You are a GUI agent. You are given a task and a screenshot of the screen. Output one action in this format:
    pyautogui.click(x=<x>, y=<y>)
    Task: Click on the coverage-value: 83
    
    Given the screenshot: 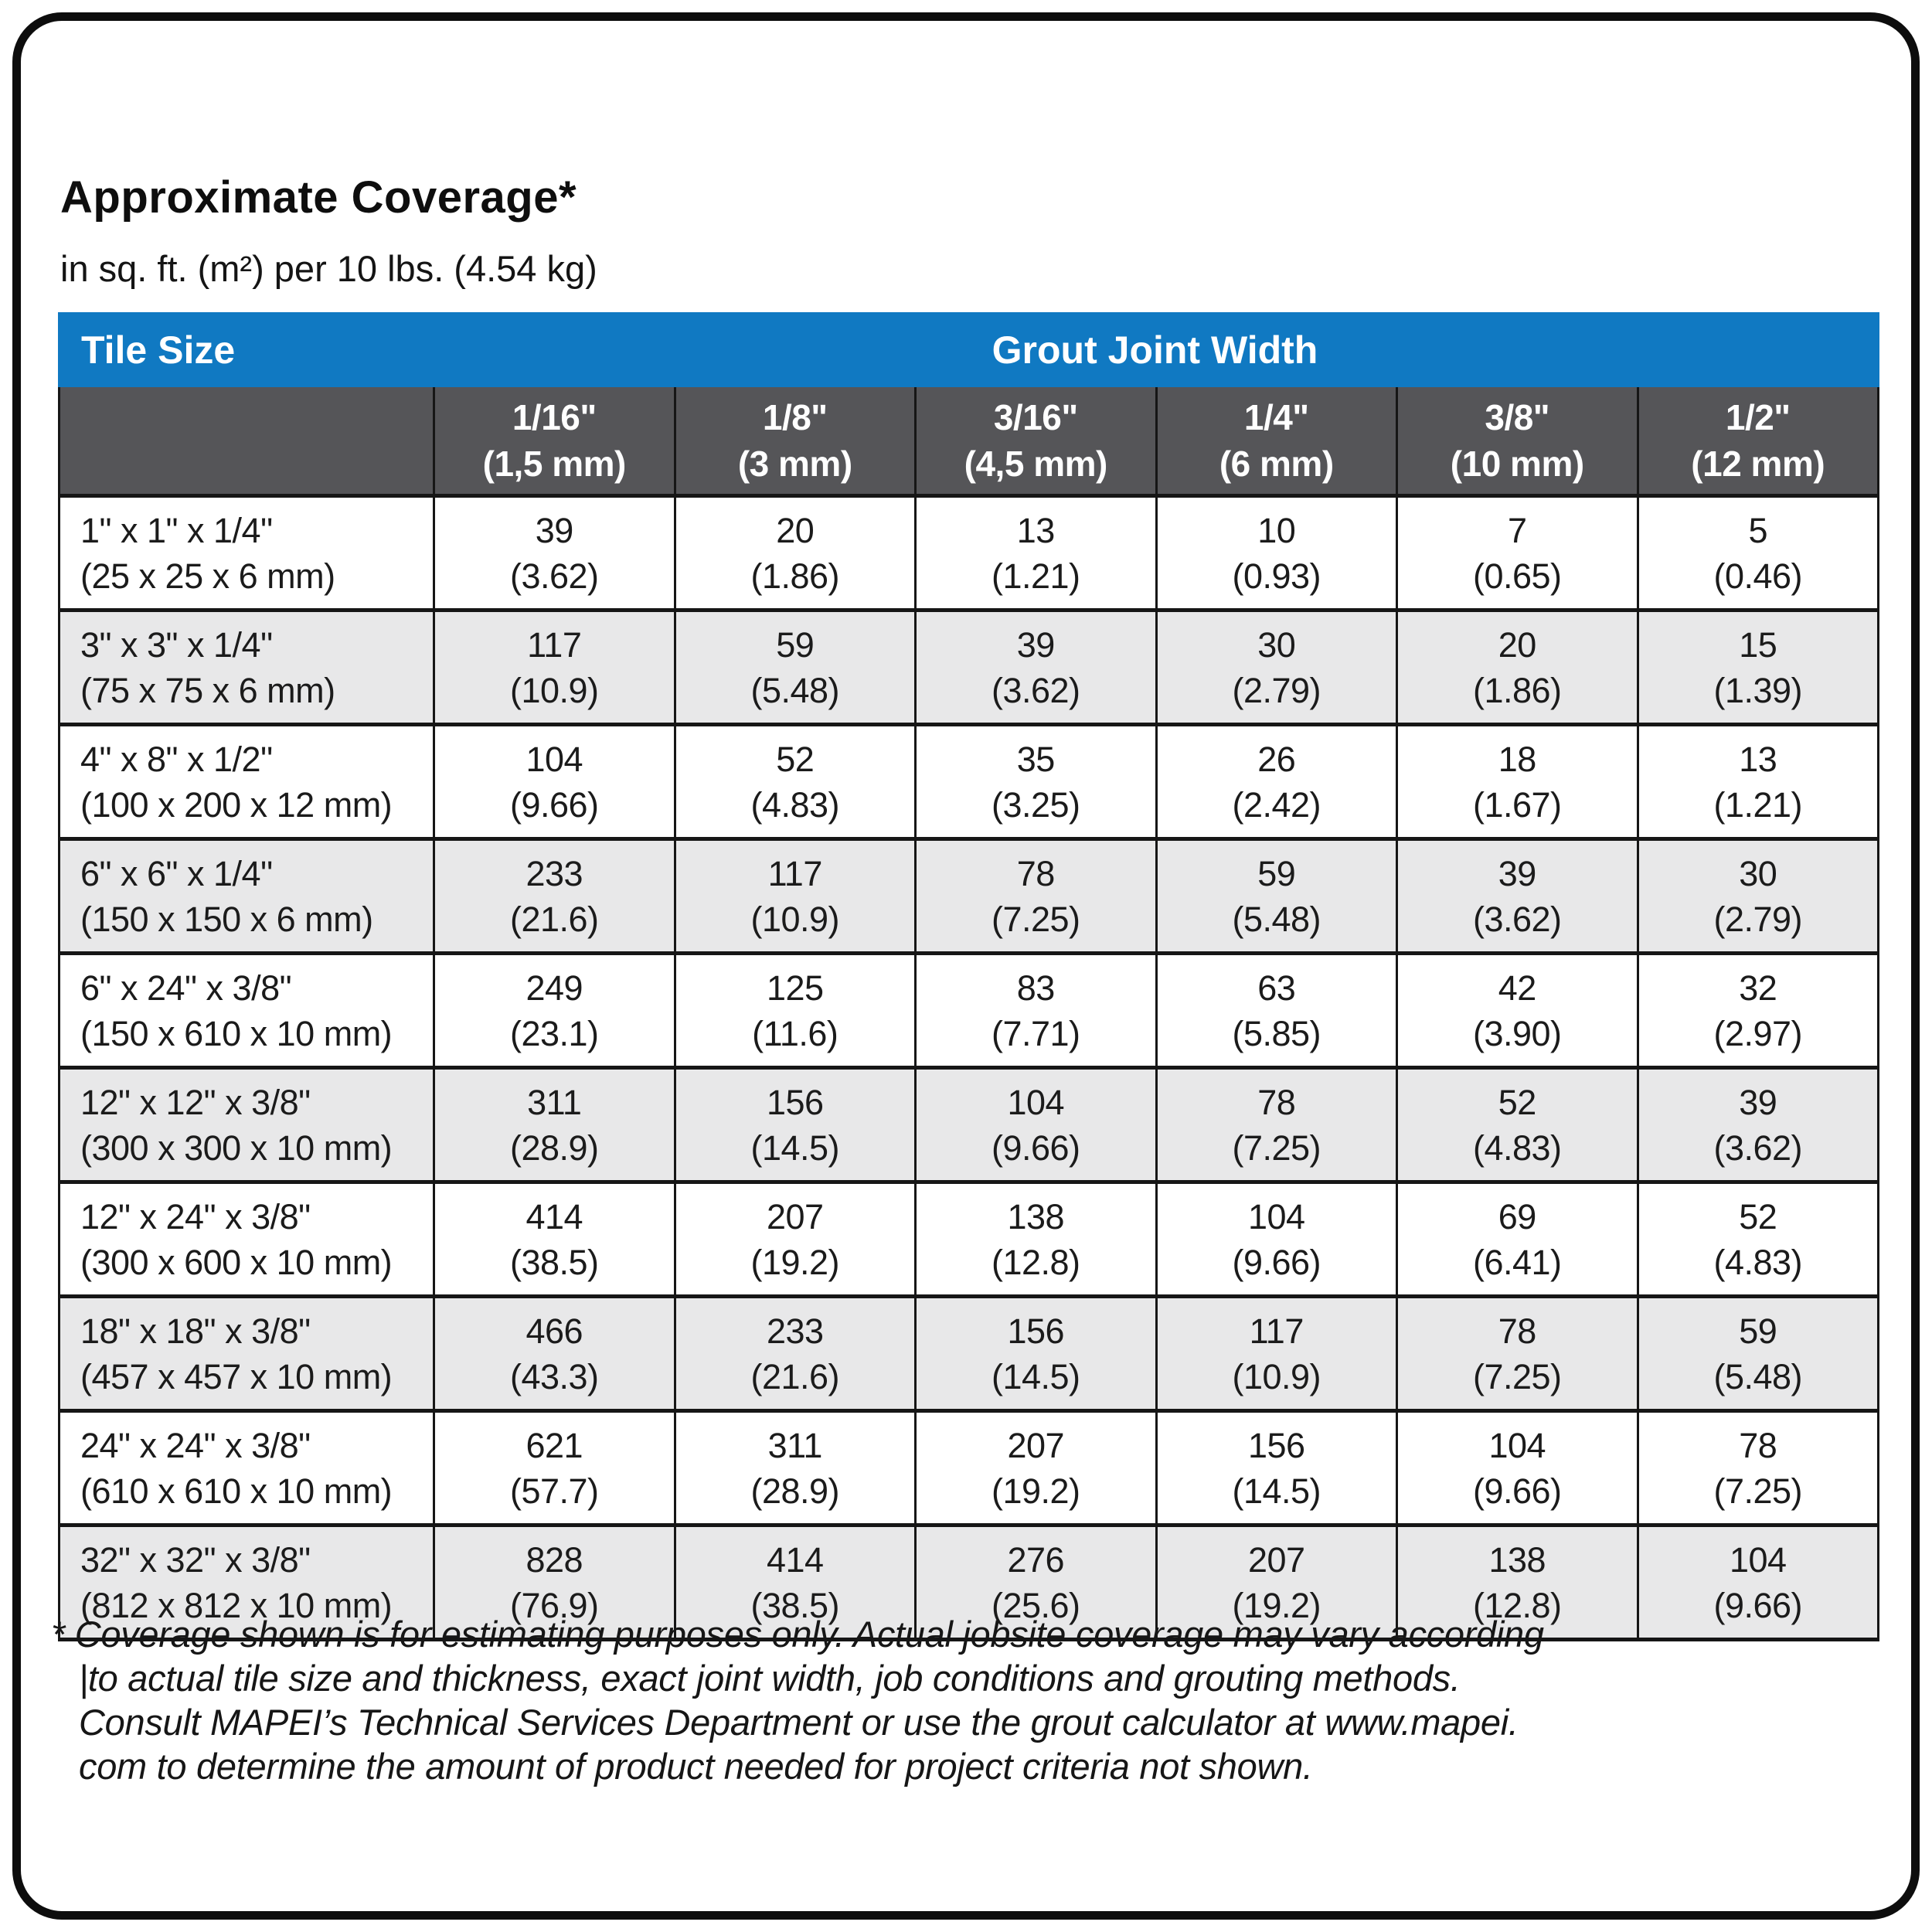 What is the action you would take?
    pyautogui.click(x=1036, y=988)
    